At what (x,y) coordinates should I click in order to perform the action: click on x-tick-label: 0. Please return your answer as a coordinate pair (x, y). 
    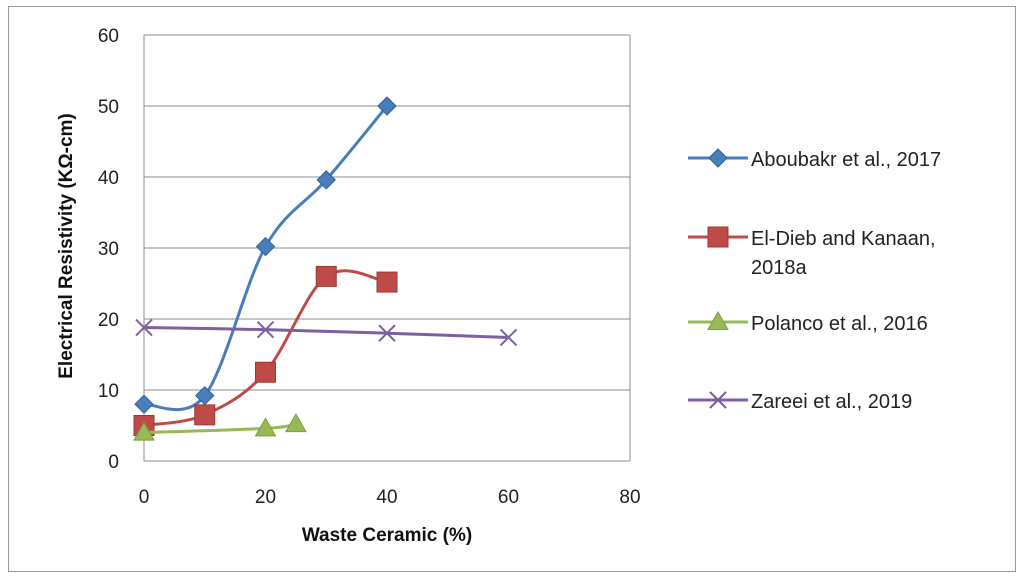
    Looking at the image, I should click on (144, 497).